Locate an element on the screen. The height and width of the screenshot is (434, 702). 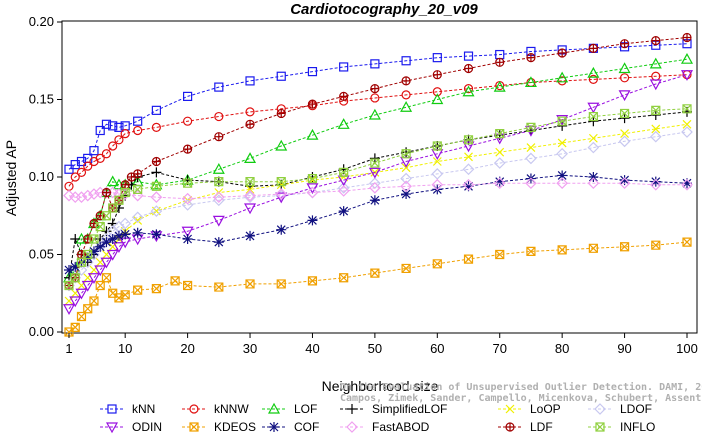
legend-item-fastabod: FastABOD is located at coordinates (385, 427).